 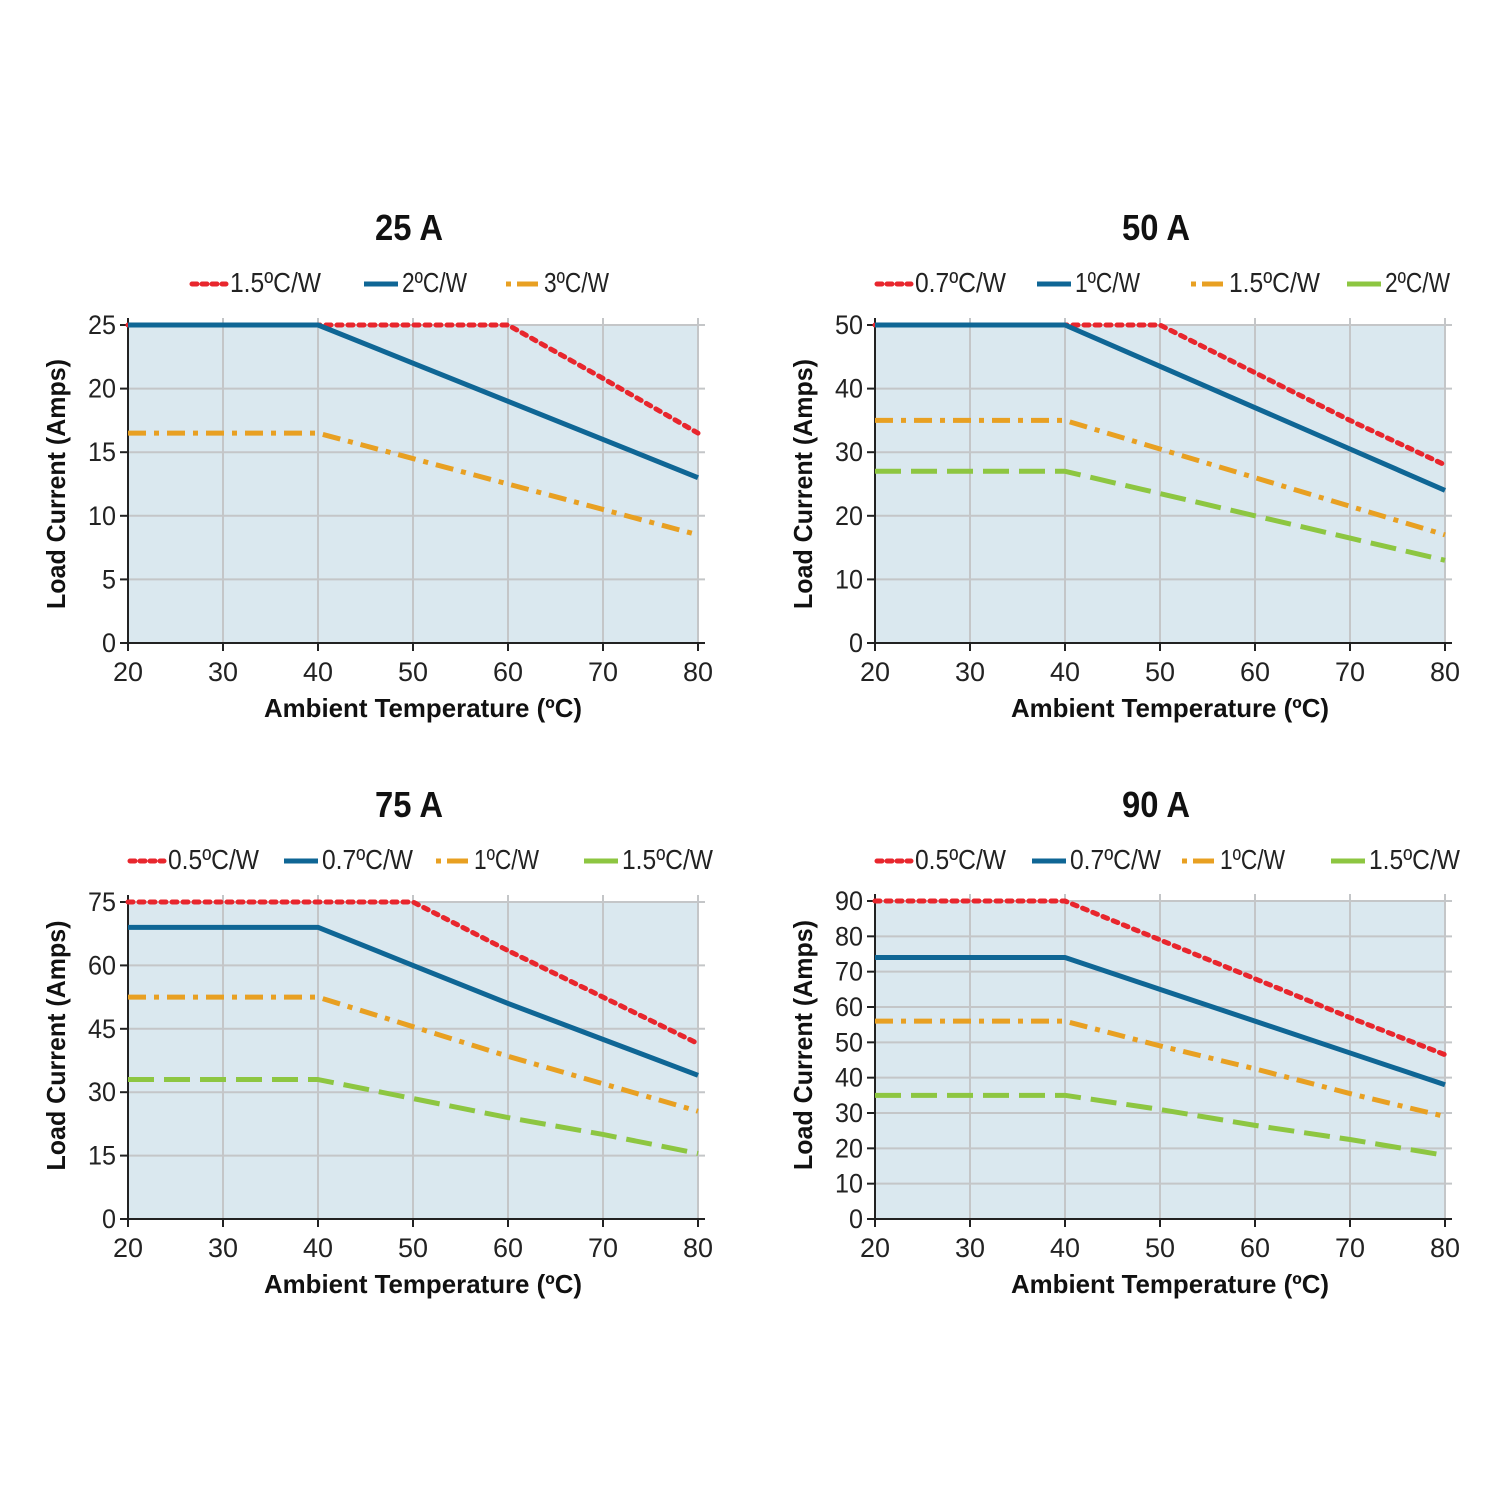 I want to click on chart-title: 75 A, so click(x=409, y=804).